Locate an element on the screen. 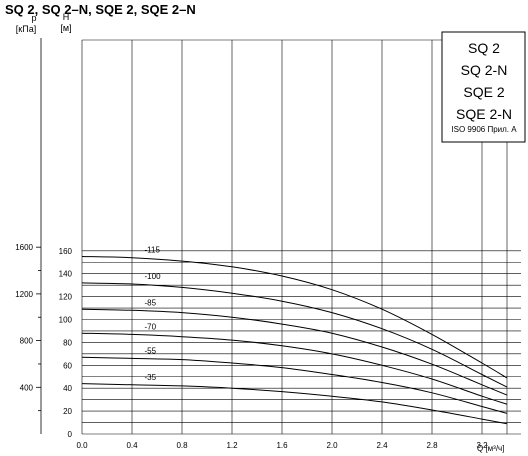 This screenshot has height=456, width=528. x-tick-label: 0.4 is located at coordinates (132, 445).